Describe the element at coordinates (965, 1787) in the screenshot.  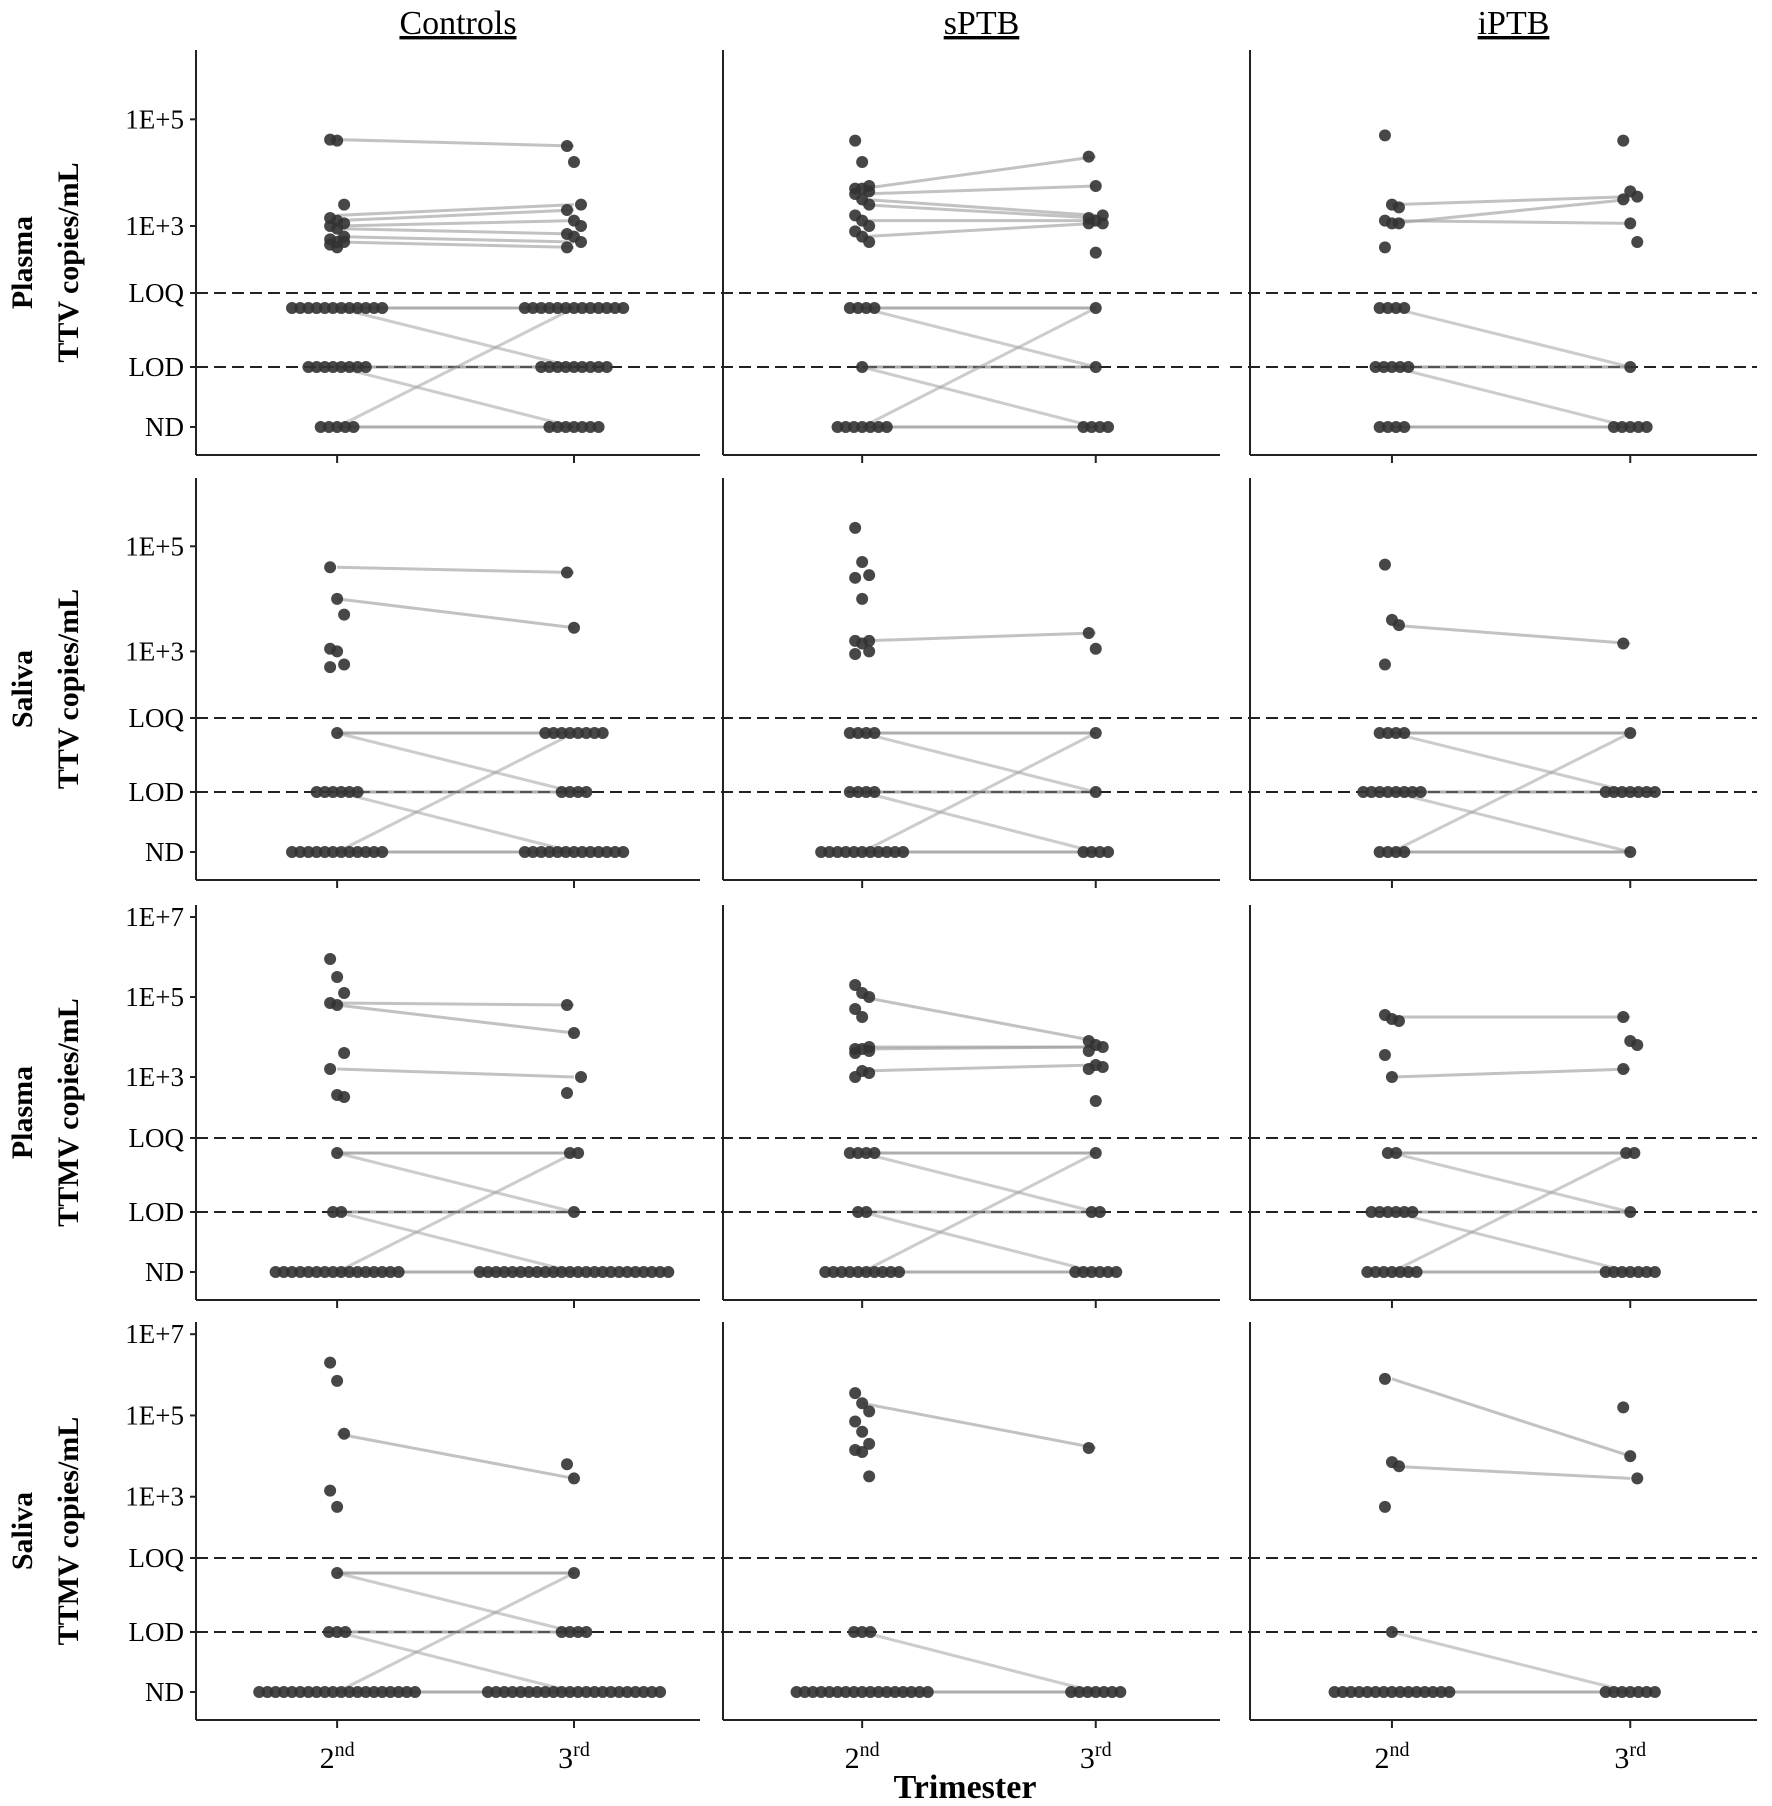
I see `x-axis-title: Trimester` at that location.